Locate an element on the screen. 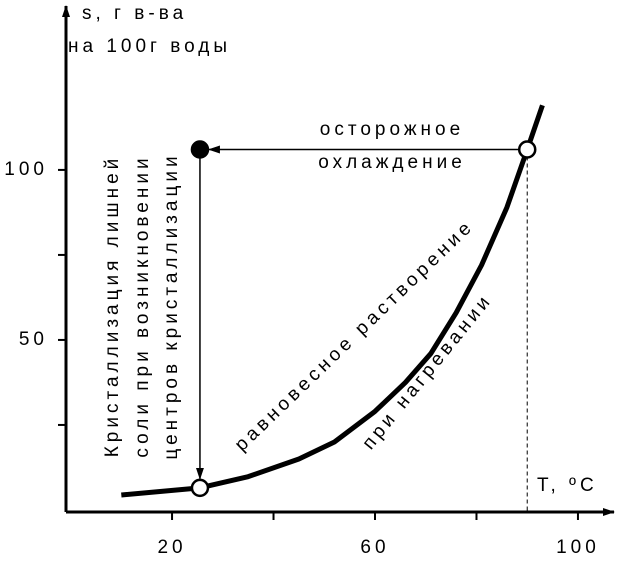  x-axis-label: T, ºC is located at coordinates (567, 485).